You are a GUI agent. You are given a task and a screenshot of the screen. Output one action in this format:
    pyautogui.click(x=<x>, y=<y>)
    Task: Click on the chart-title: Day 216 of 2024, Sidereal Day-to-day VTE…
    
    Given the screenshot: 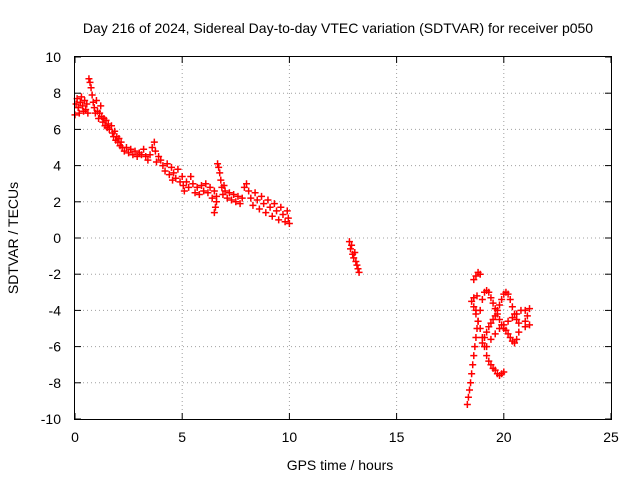 What is the action you would take?
    pyautogui.click(x=338, y=28)
    